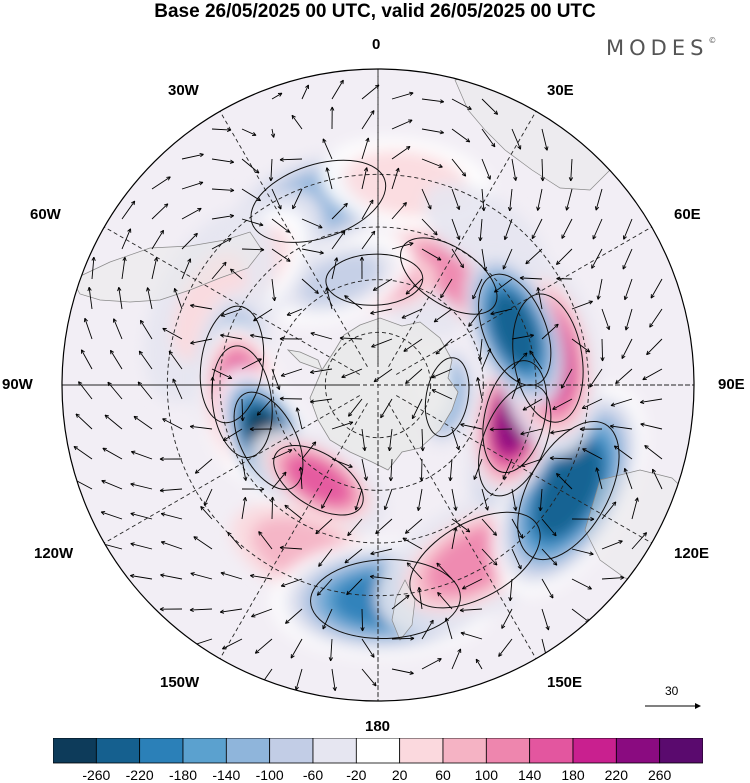  I want to click on brand-mark: ©, so click(712, 40).